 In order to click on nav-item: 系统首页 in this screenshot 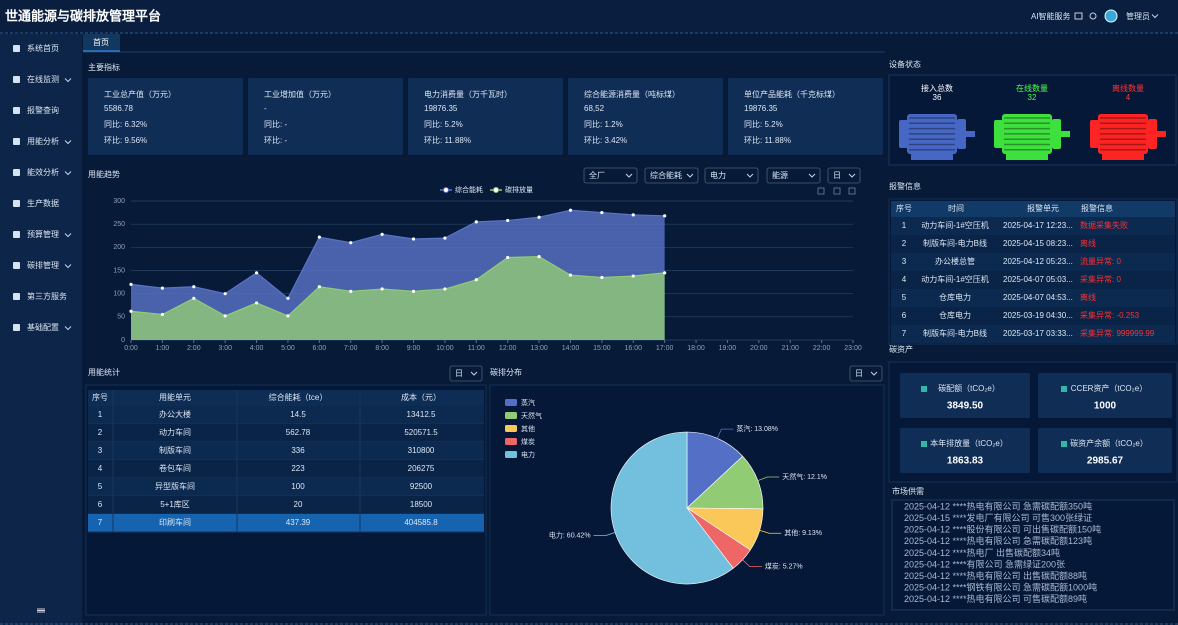, I will do `click(43, 48)`.